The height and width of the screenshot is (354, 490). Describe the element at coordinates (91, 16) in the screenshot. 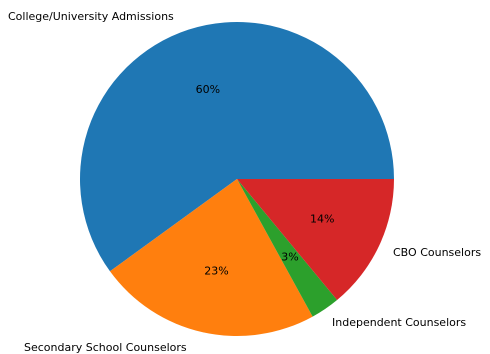

I see `category-label-college-university-admissions: College/University Admissions` at that location.